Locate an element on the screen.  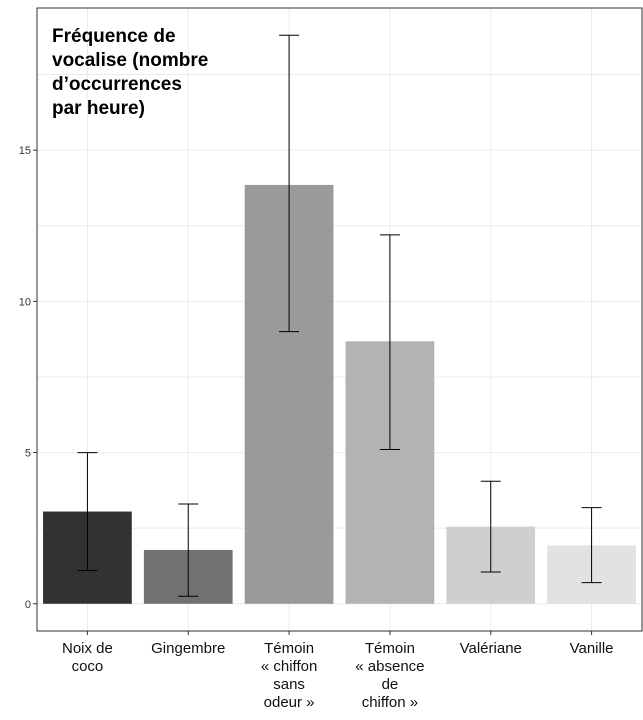
x-tick-label: Noix de coco is located at coordinates (87, 657).